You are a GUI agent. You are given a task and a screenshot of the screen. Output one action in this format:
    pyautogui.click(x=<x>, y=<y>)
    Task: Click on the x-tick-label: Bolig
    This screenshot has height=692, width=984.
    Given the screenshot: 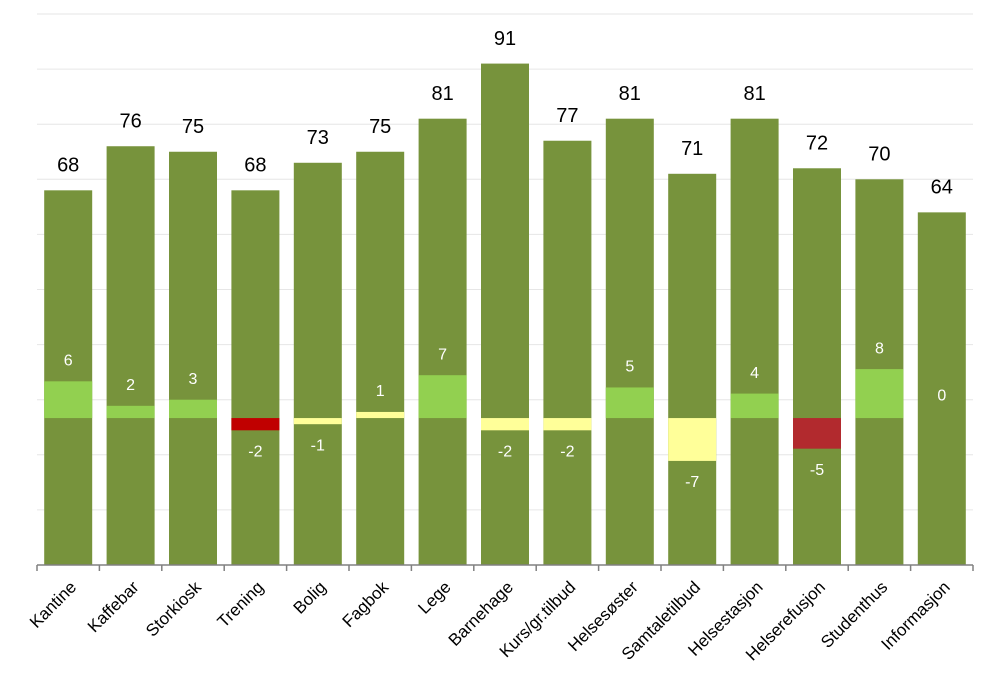 What is the action you would take?
    pyautogui.click(x=310, y=598)
    